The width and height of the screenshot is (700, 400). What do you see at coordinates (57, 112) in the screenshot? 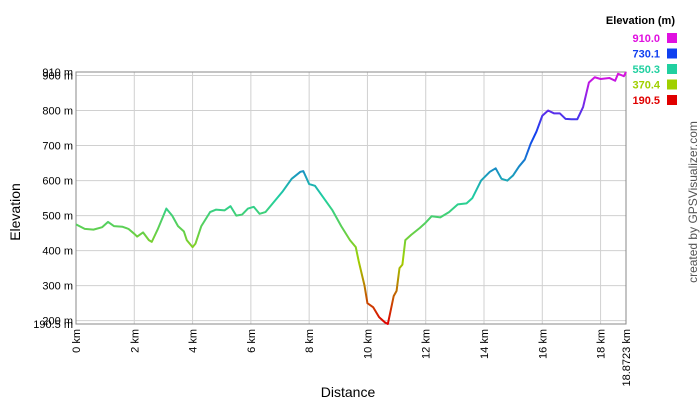
I see `y-tick-label: 800 m` at bounding box center [57, 112].